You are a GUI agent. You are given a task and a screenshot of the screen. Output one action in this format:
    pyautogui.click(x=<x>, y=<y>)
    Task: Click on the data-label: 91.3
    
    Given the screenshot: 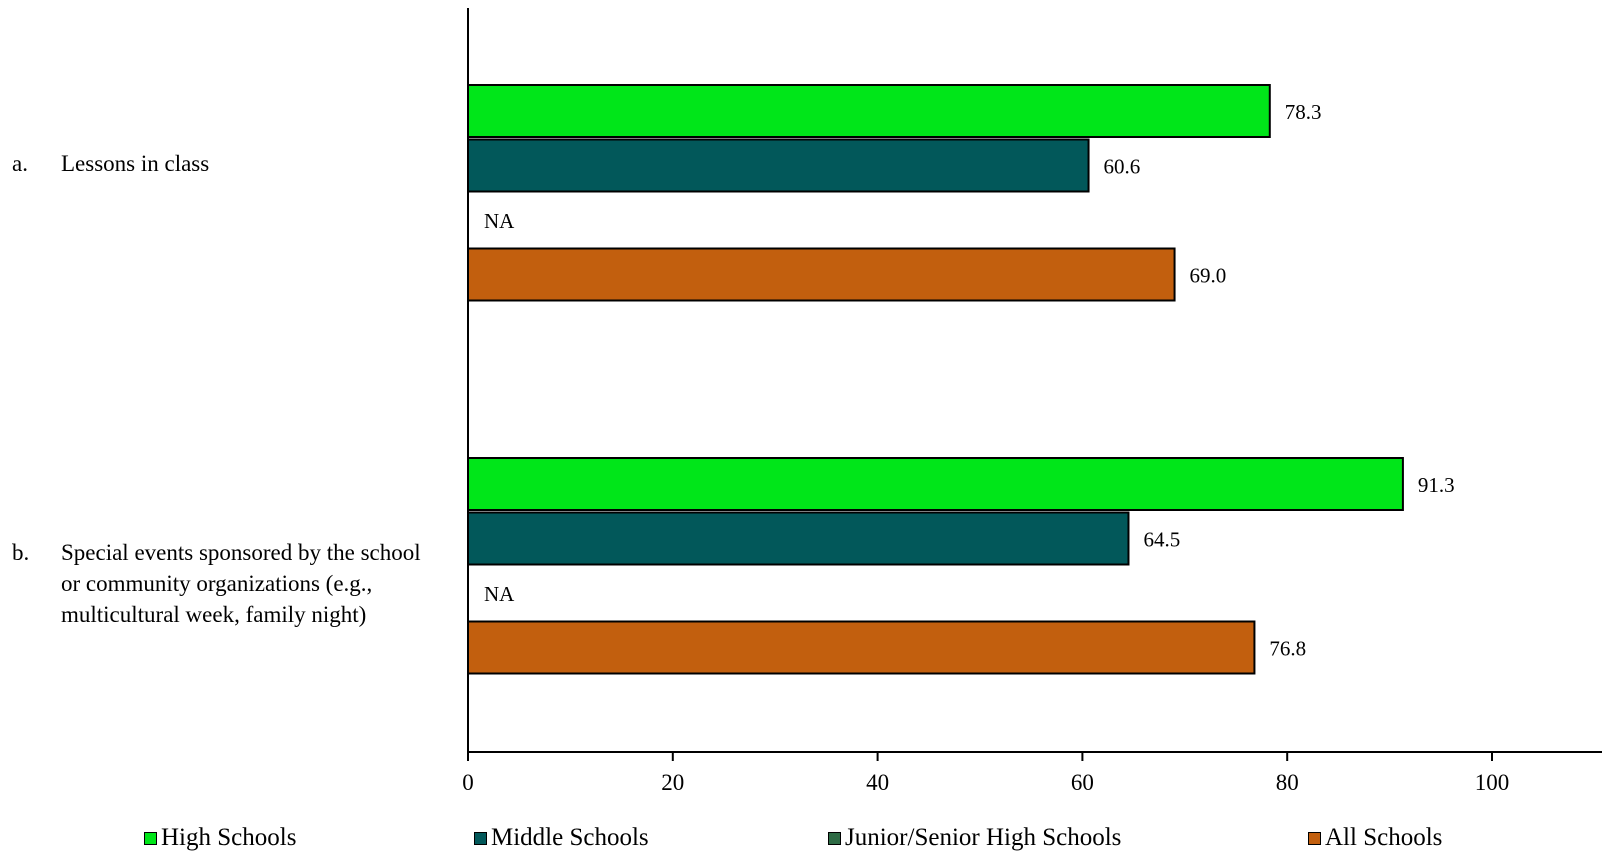 What is the action you would take?
    pyautogui.click(x=1436, y=485)
    